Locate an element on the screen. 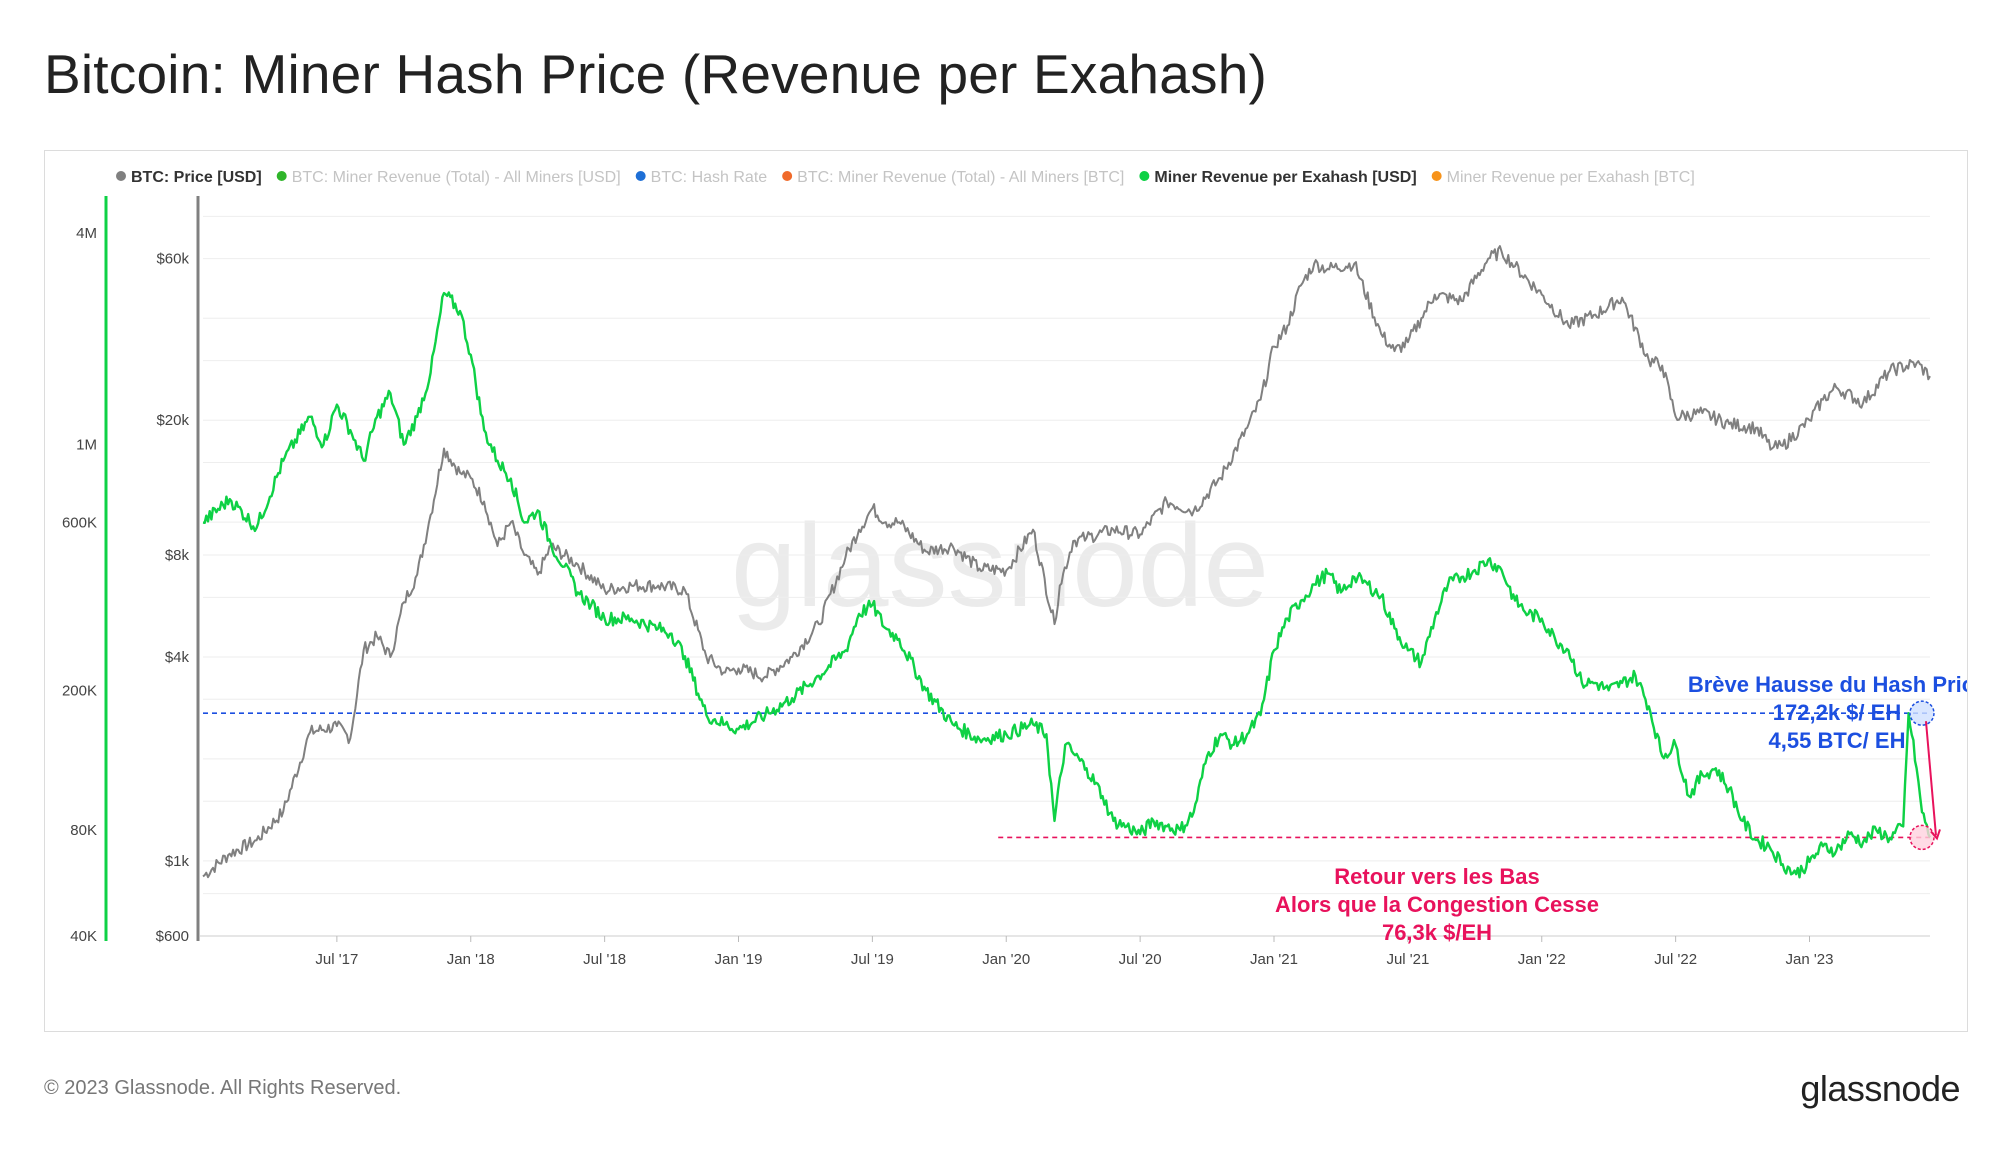 This screenshot has height=1152, width=2000. legend-label: Miner Revenue per Exahash [USD] is located at coordinates (1285, 177).